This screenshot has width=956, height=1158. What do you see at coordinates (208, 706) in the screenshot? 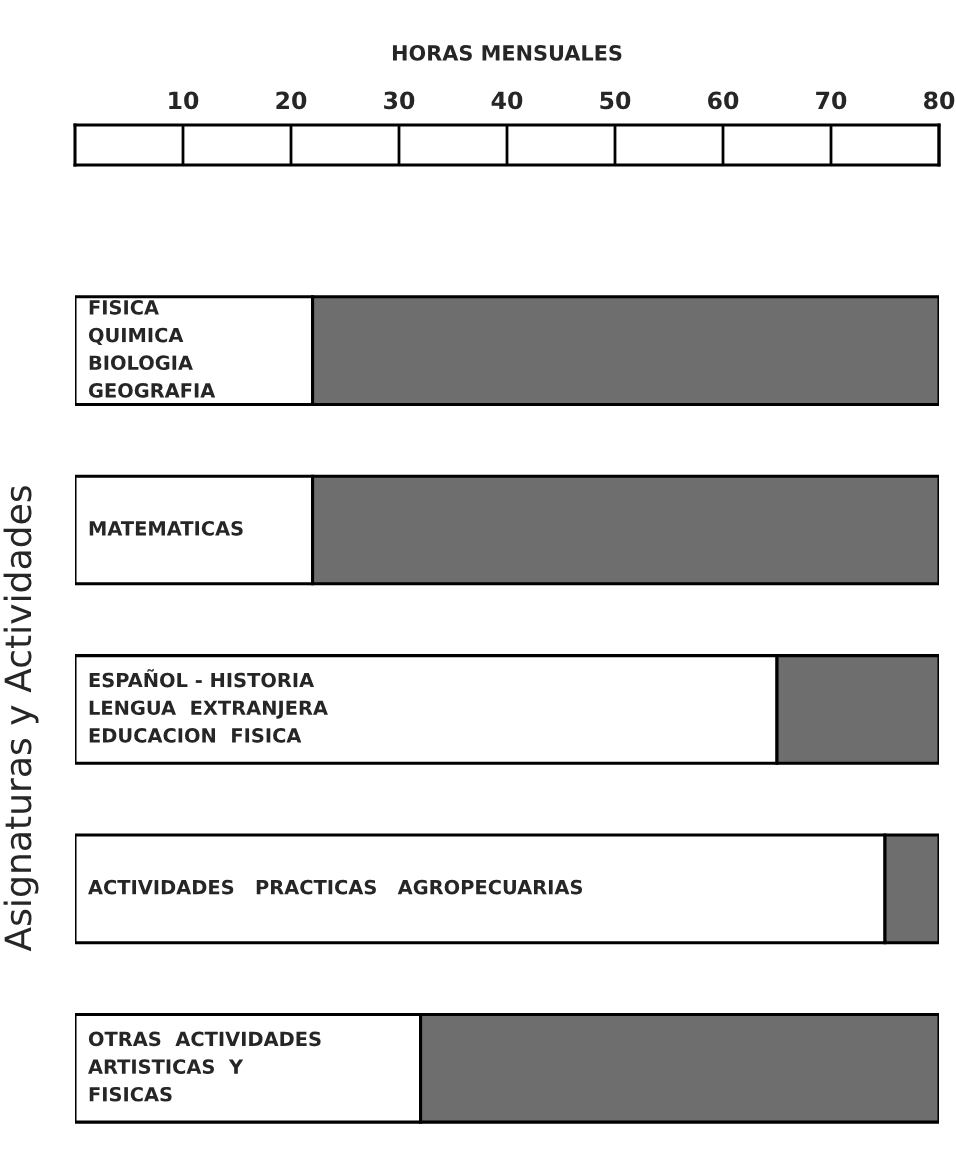
I see `y-tick-label: ESPAÑOL - HISTORIA LENGUA EXTRANJERA EDUCACION FISICA` at bounding box center [208, 706].